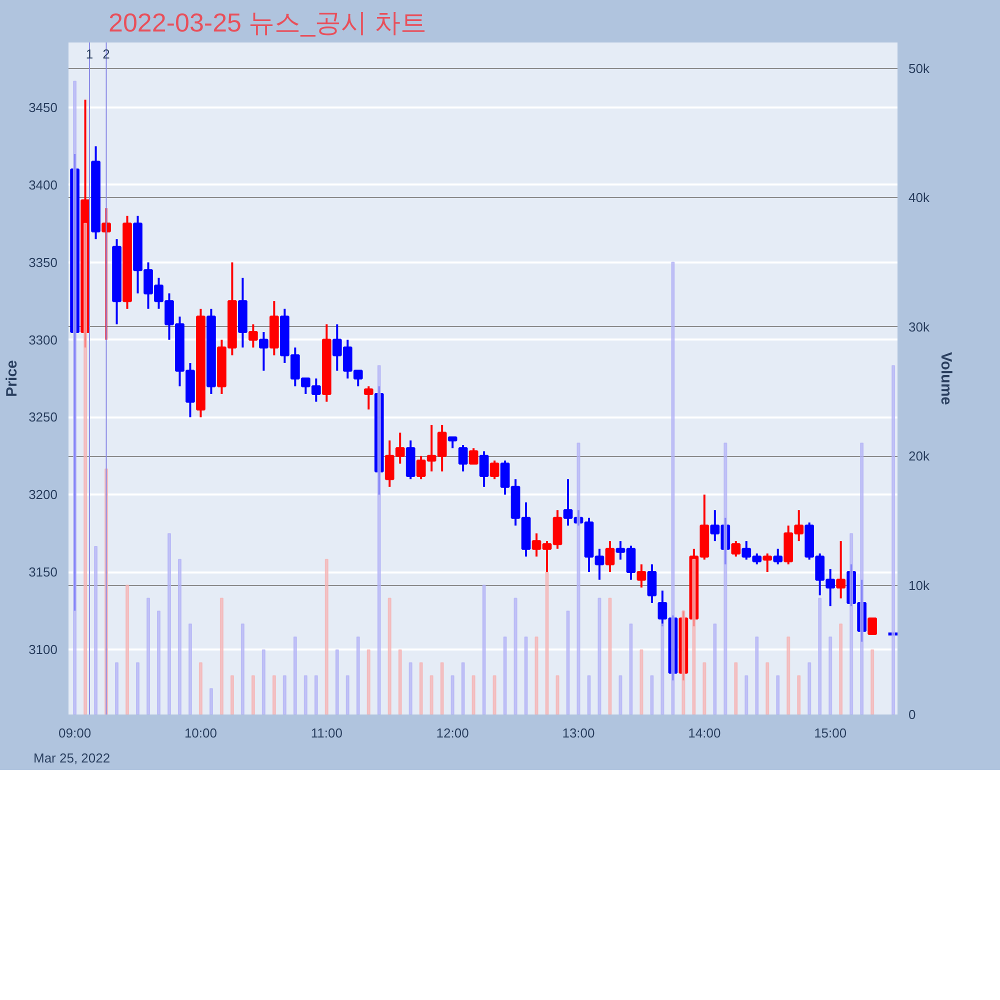  What do you see at coordinates (919, 198) in the screenshot?
I see `y2-tick-label: 40k` at bounding box center [919, 198].